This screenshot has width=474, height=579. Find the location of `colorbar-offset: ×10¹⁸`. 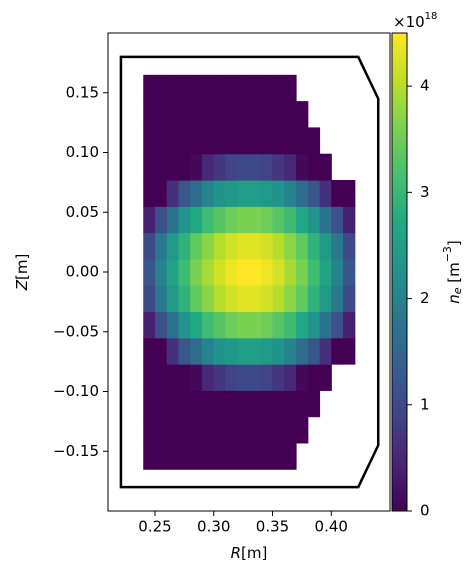

colorbar-offset: ×10¹⁸ is located at coordinates (415, 21).